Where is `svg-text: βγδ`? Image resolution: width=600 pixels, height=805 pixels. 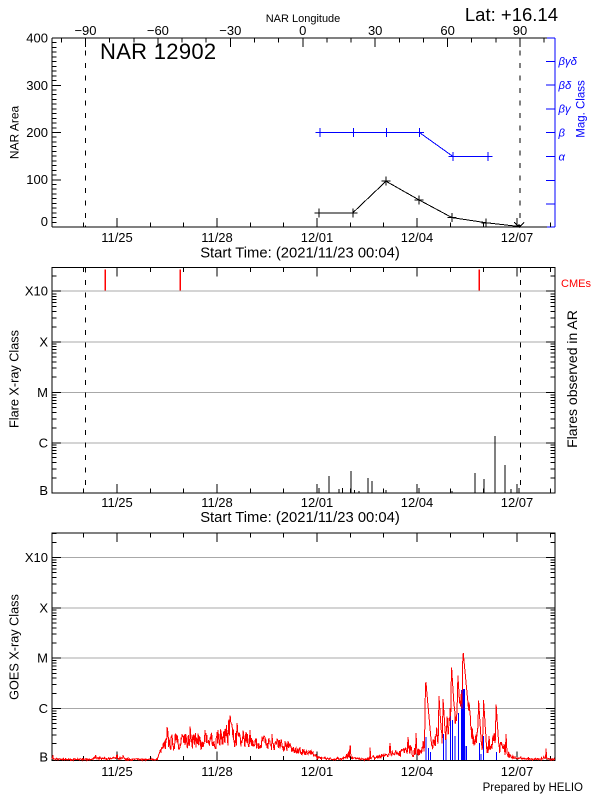 svg-text: βγδ is located at coordinates (568, 62).